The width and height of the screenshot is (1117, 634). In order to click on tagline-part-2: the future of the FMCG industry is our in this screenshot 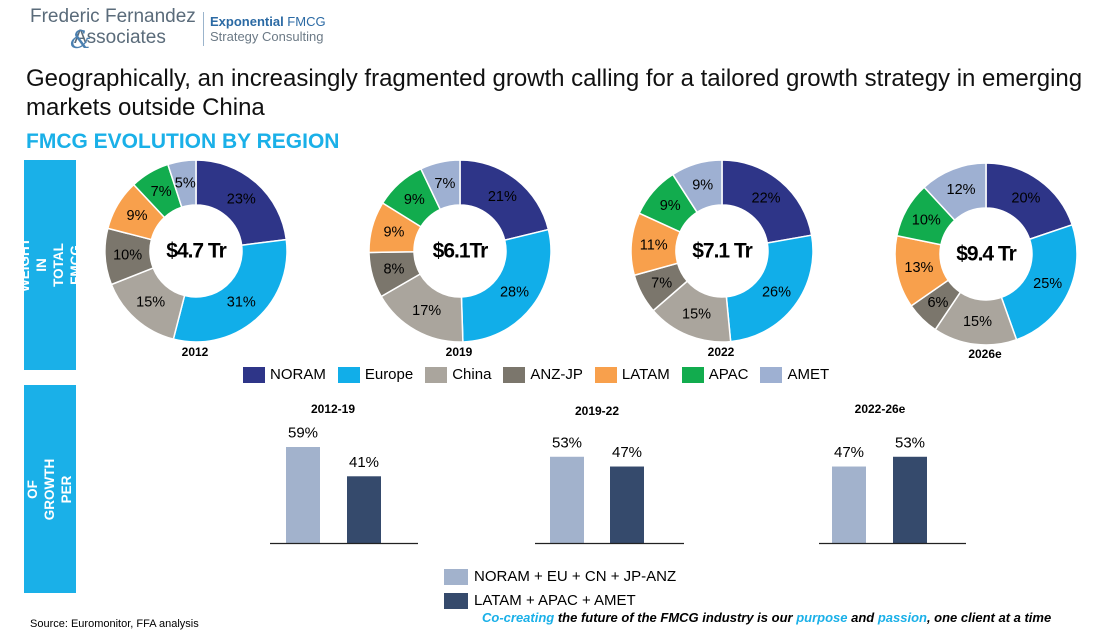, I will do `click(675, 617)`.